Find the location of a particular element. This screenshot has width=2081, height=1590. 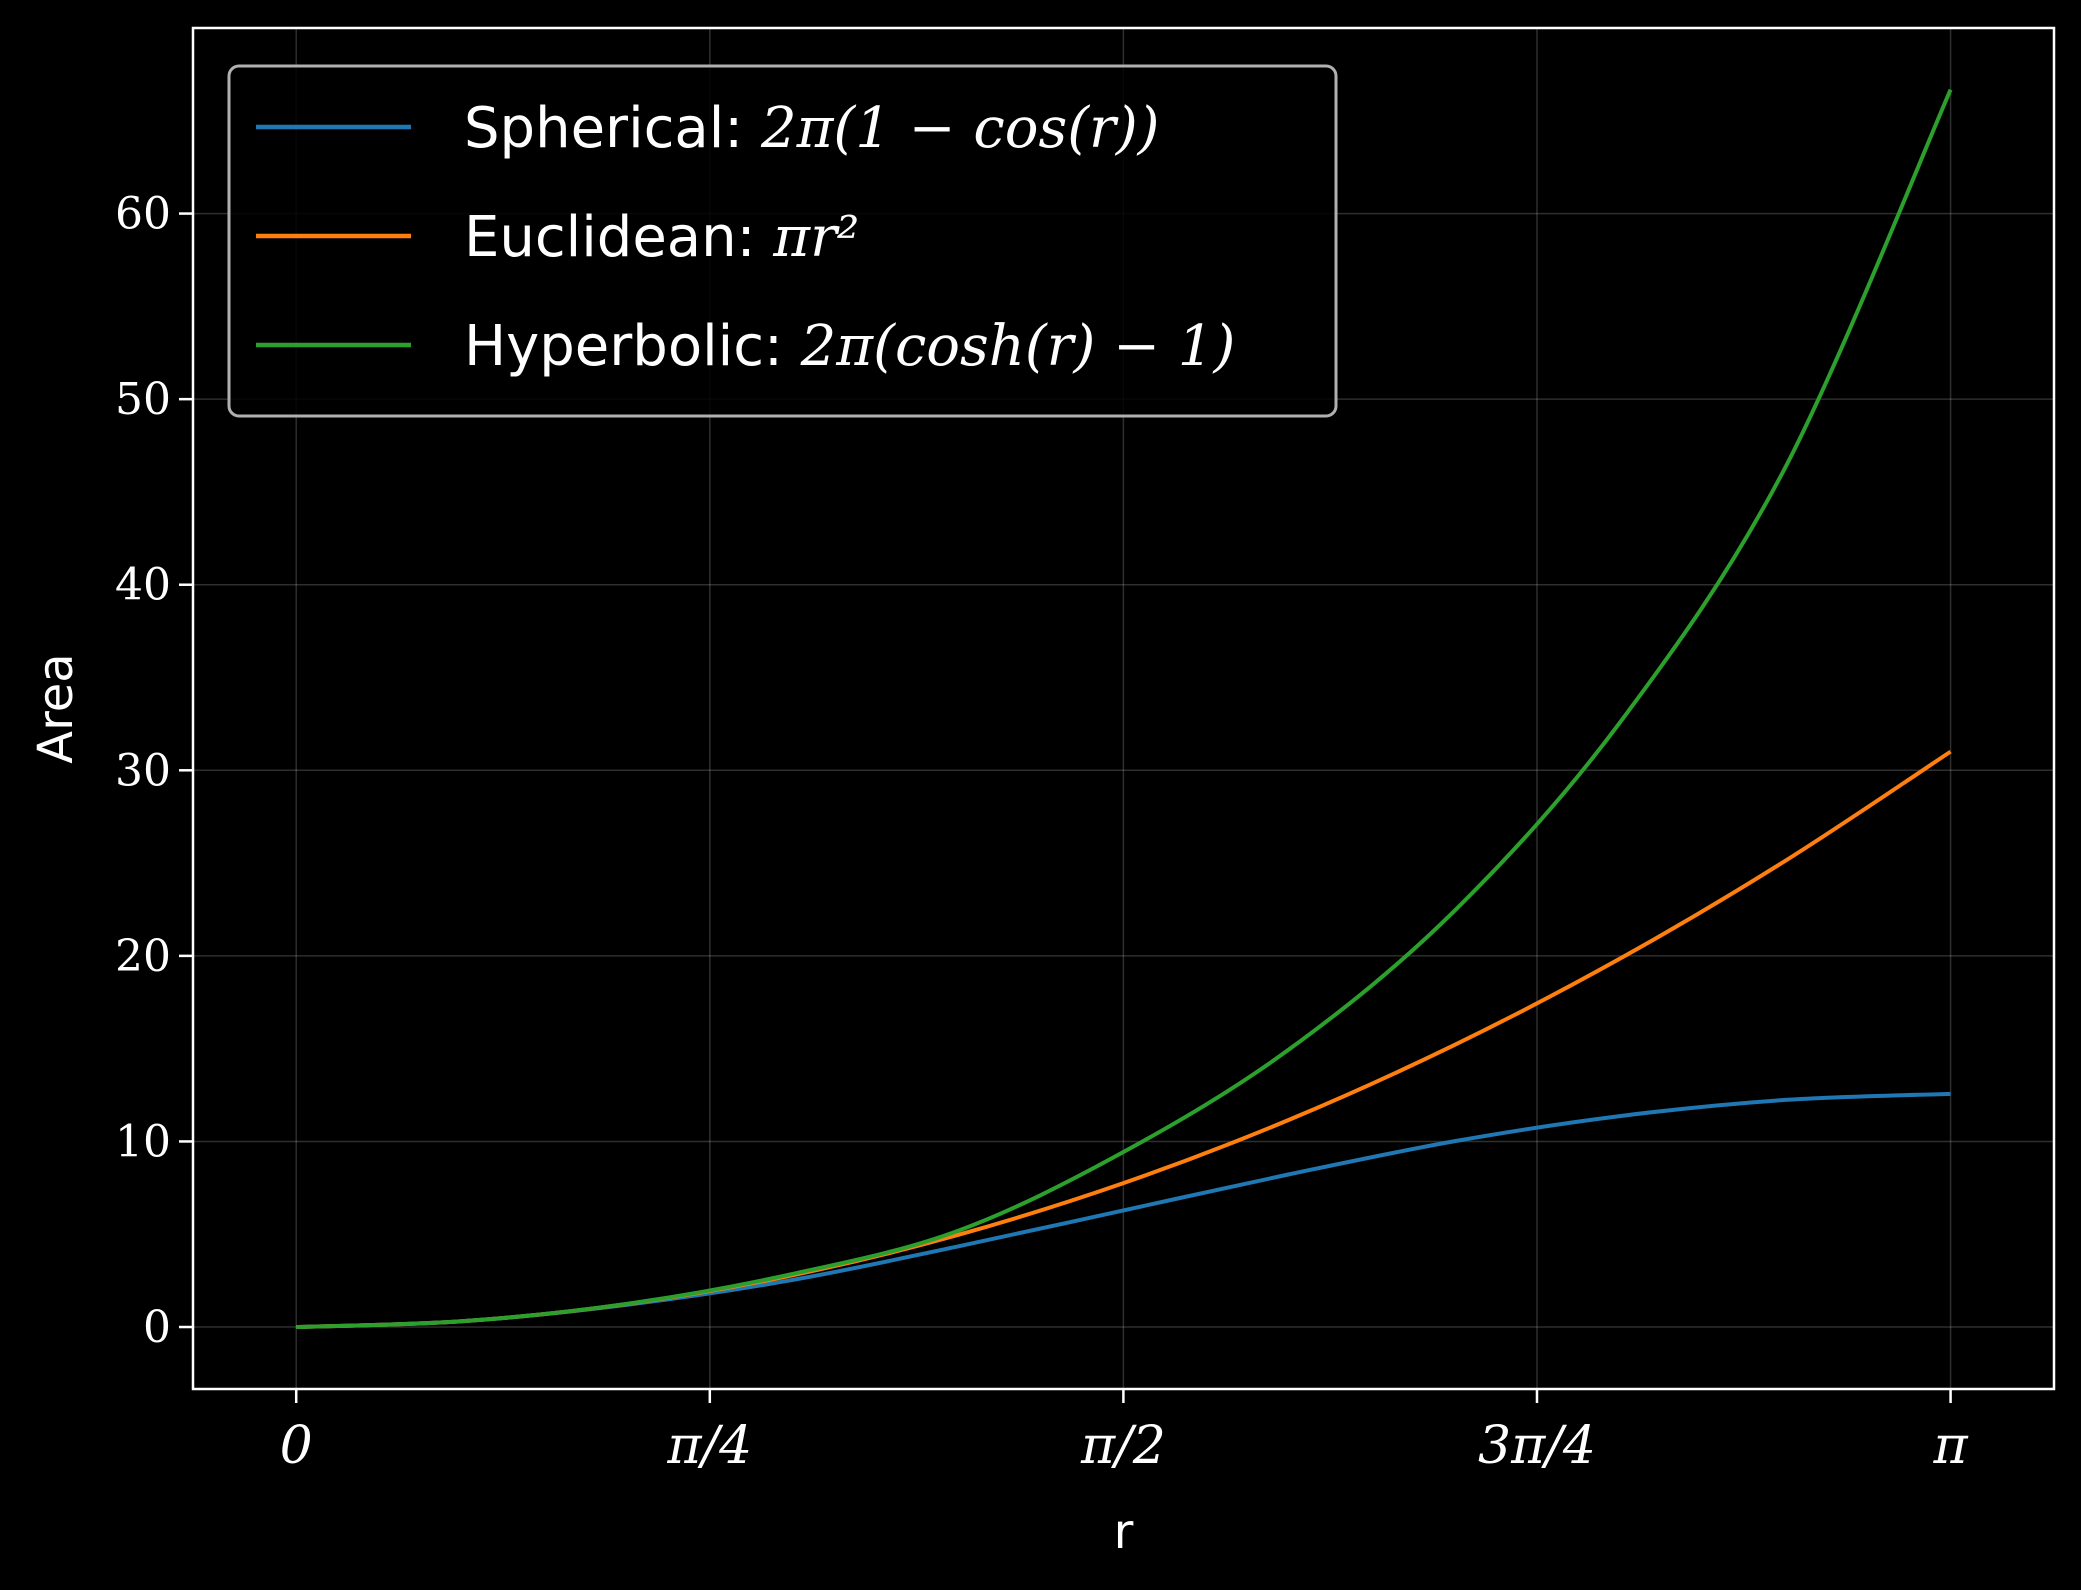

legend-box is located at coordinates (782, 241).